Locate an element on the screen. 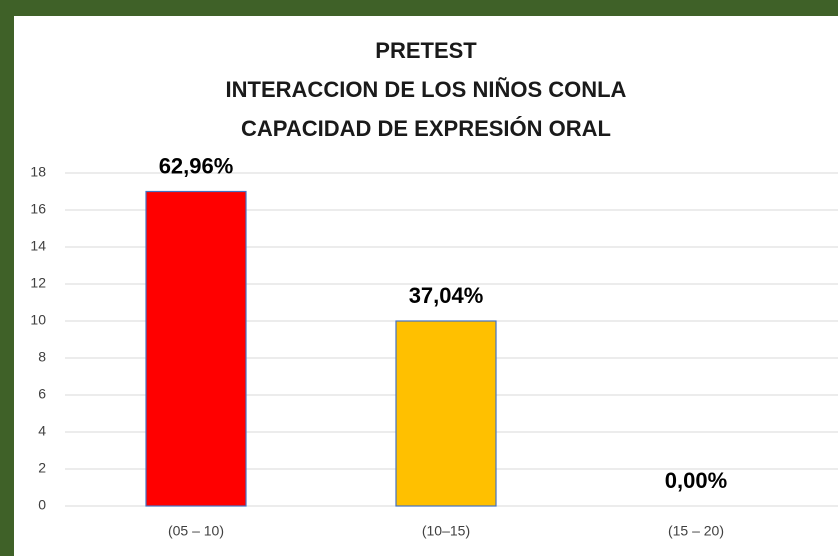 The height and width of the screenshot is (556, 838). data-label: 0,00% is located at coordinates (696, 480).